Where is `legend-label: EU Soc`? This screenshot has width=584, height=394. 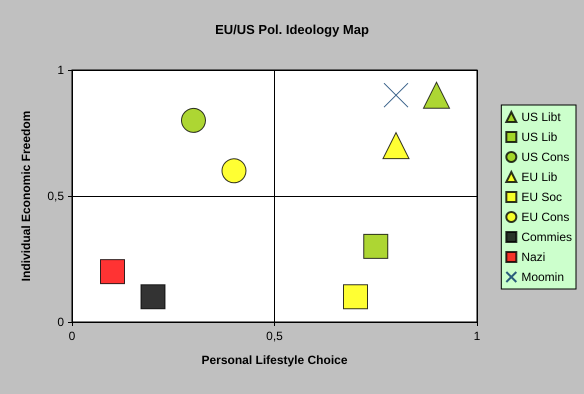 legend-label: EU Soc is located at coordinates (541, 197).